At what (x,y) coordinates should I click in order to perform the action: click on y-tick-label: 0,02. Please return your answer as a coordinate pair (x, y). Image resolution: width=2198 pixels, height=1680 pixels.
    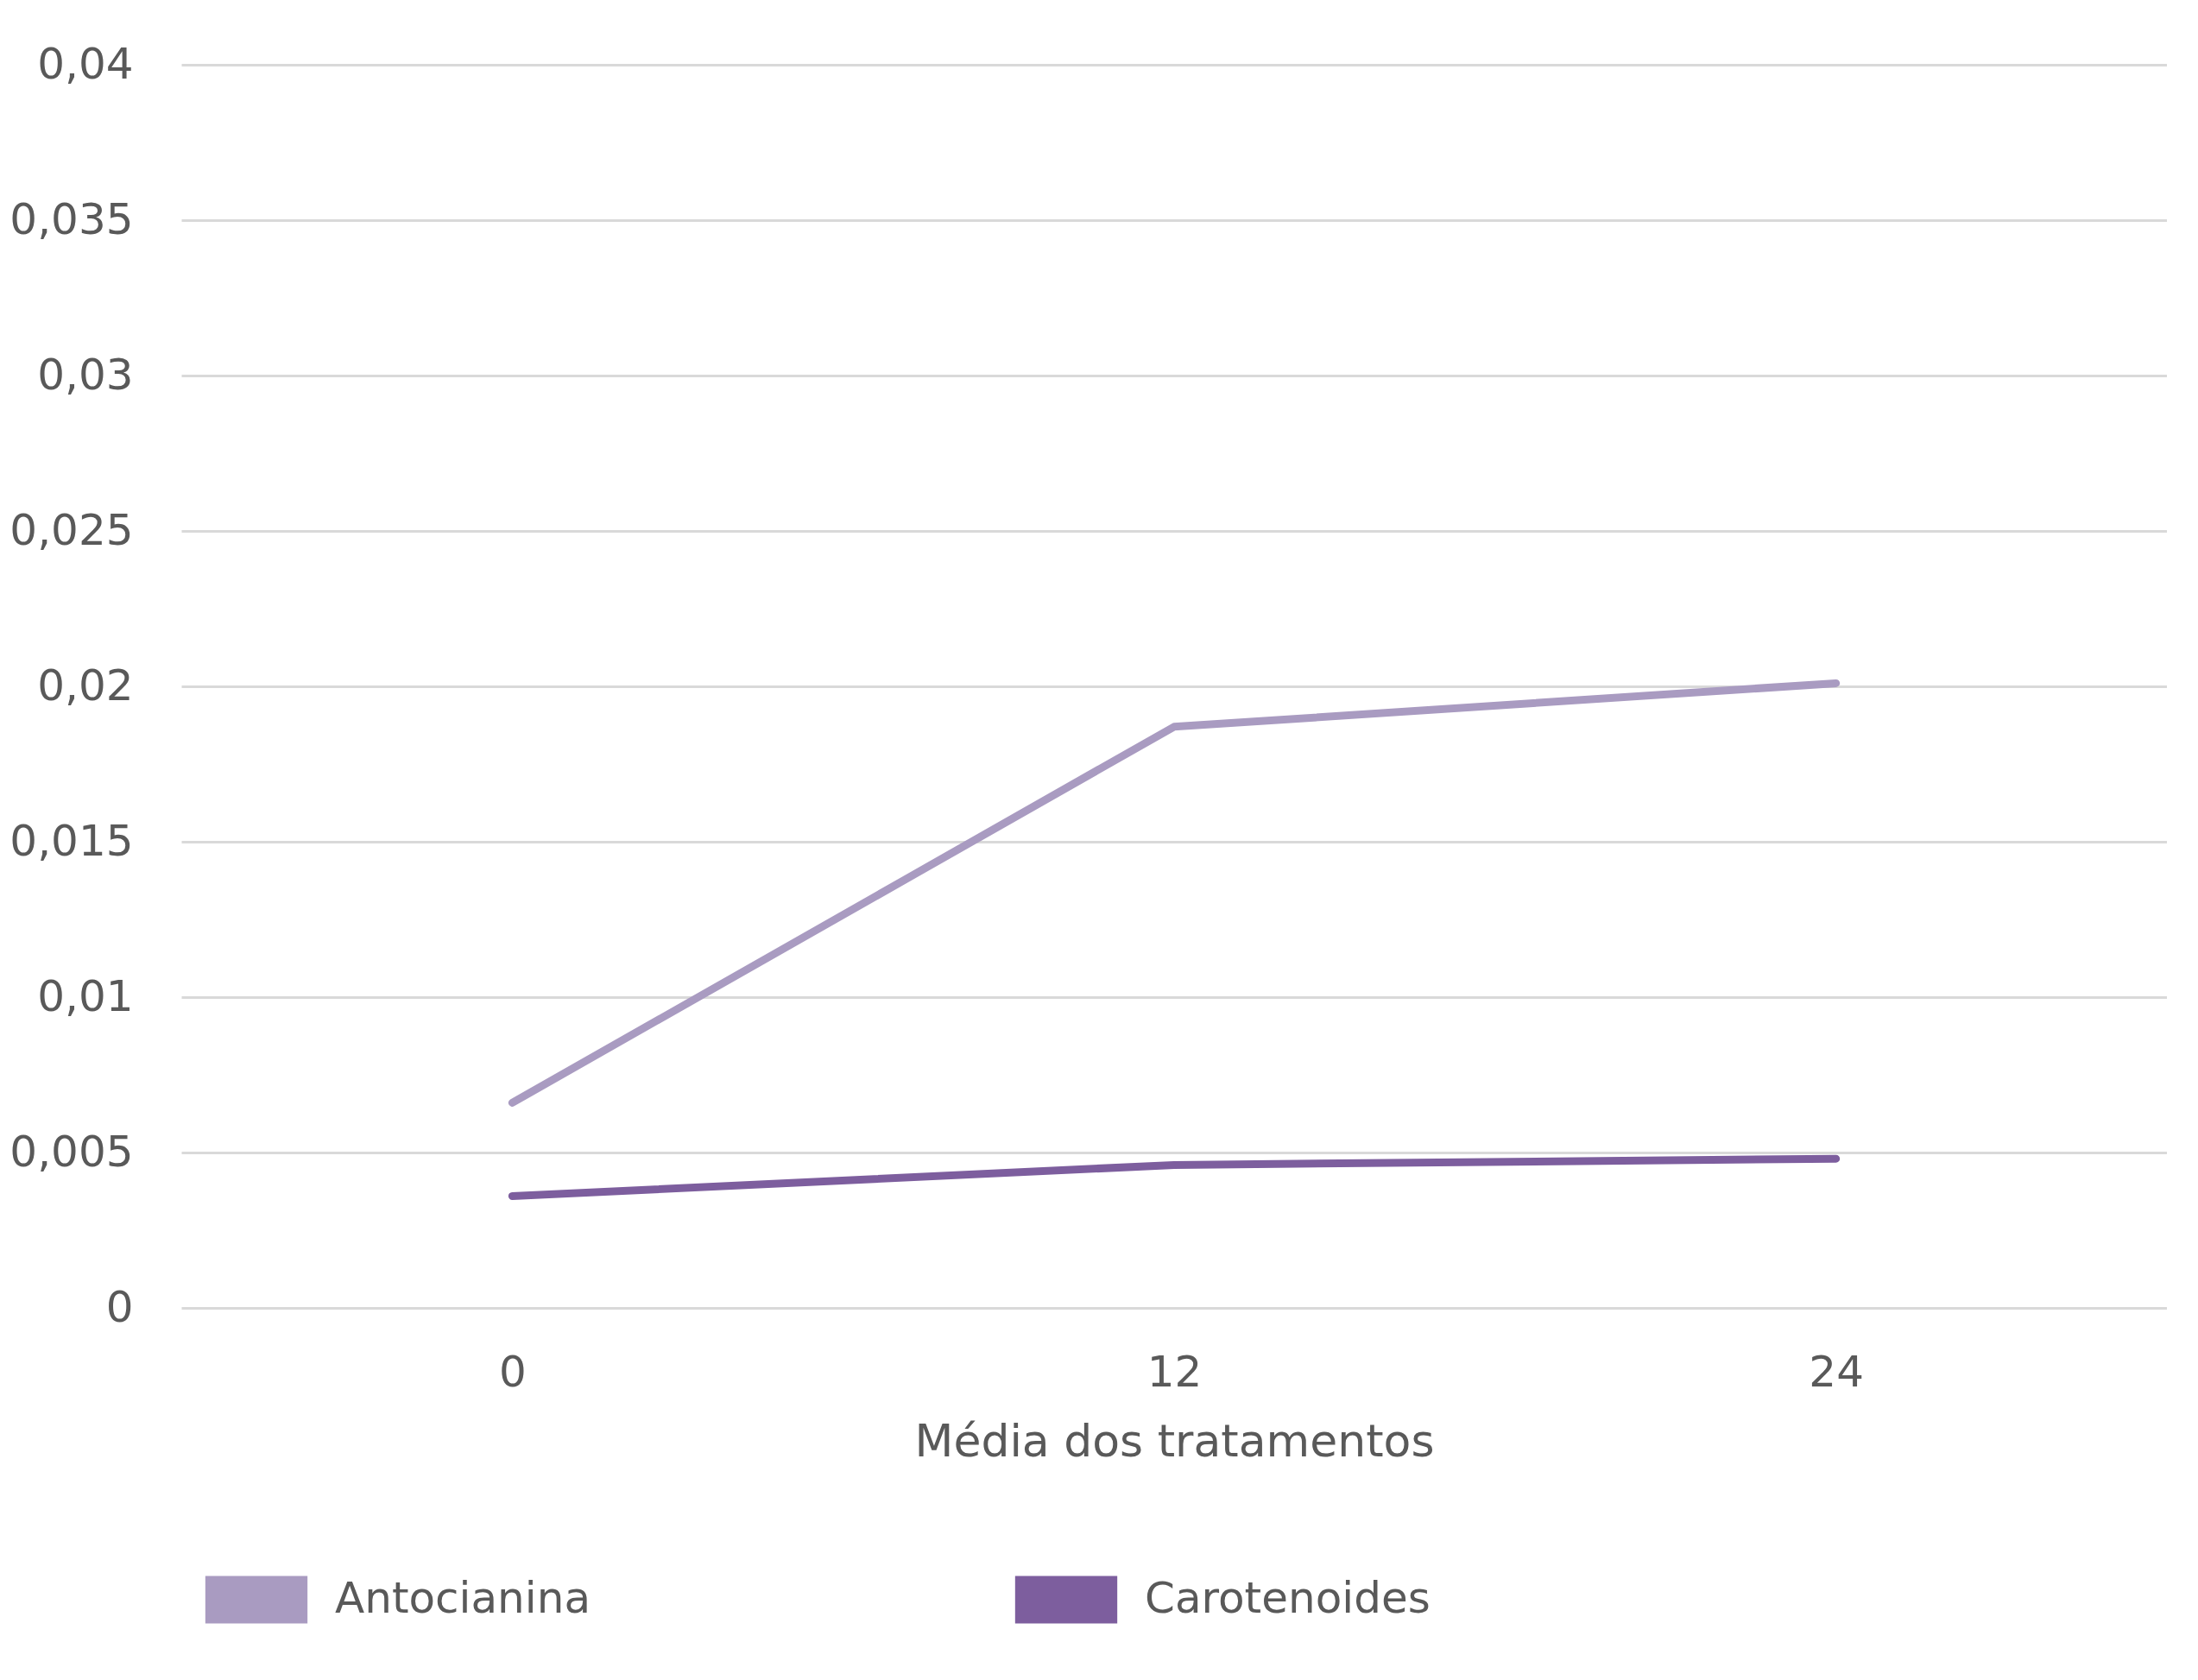
    Looking at the image, I should click on (85, 685).